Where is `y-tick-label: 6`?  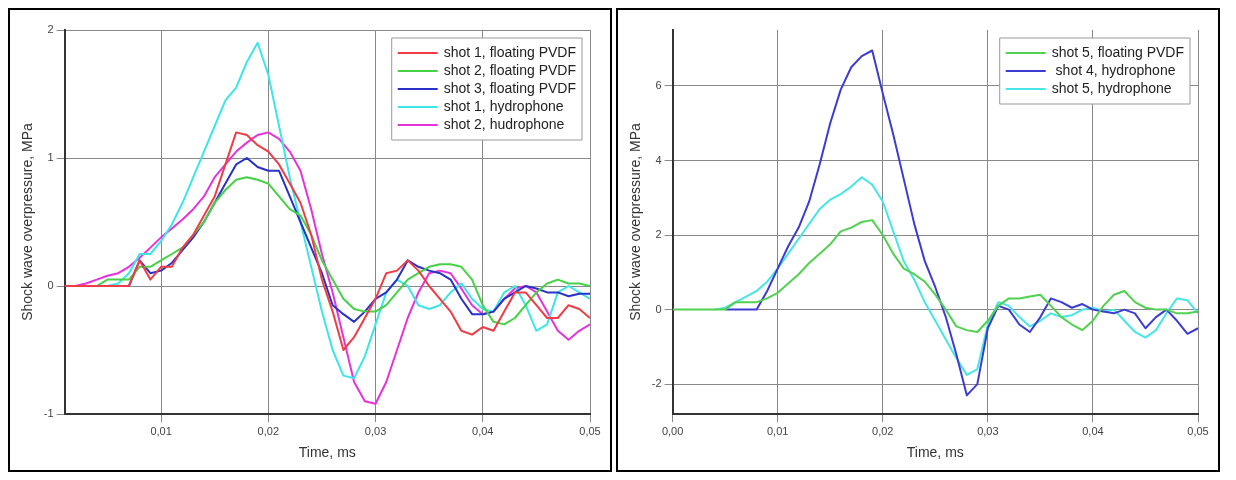 y-tick-label: 6 is located at coordinates (658, 84).